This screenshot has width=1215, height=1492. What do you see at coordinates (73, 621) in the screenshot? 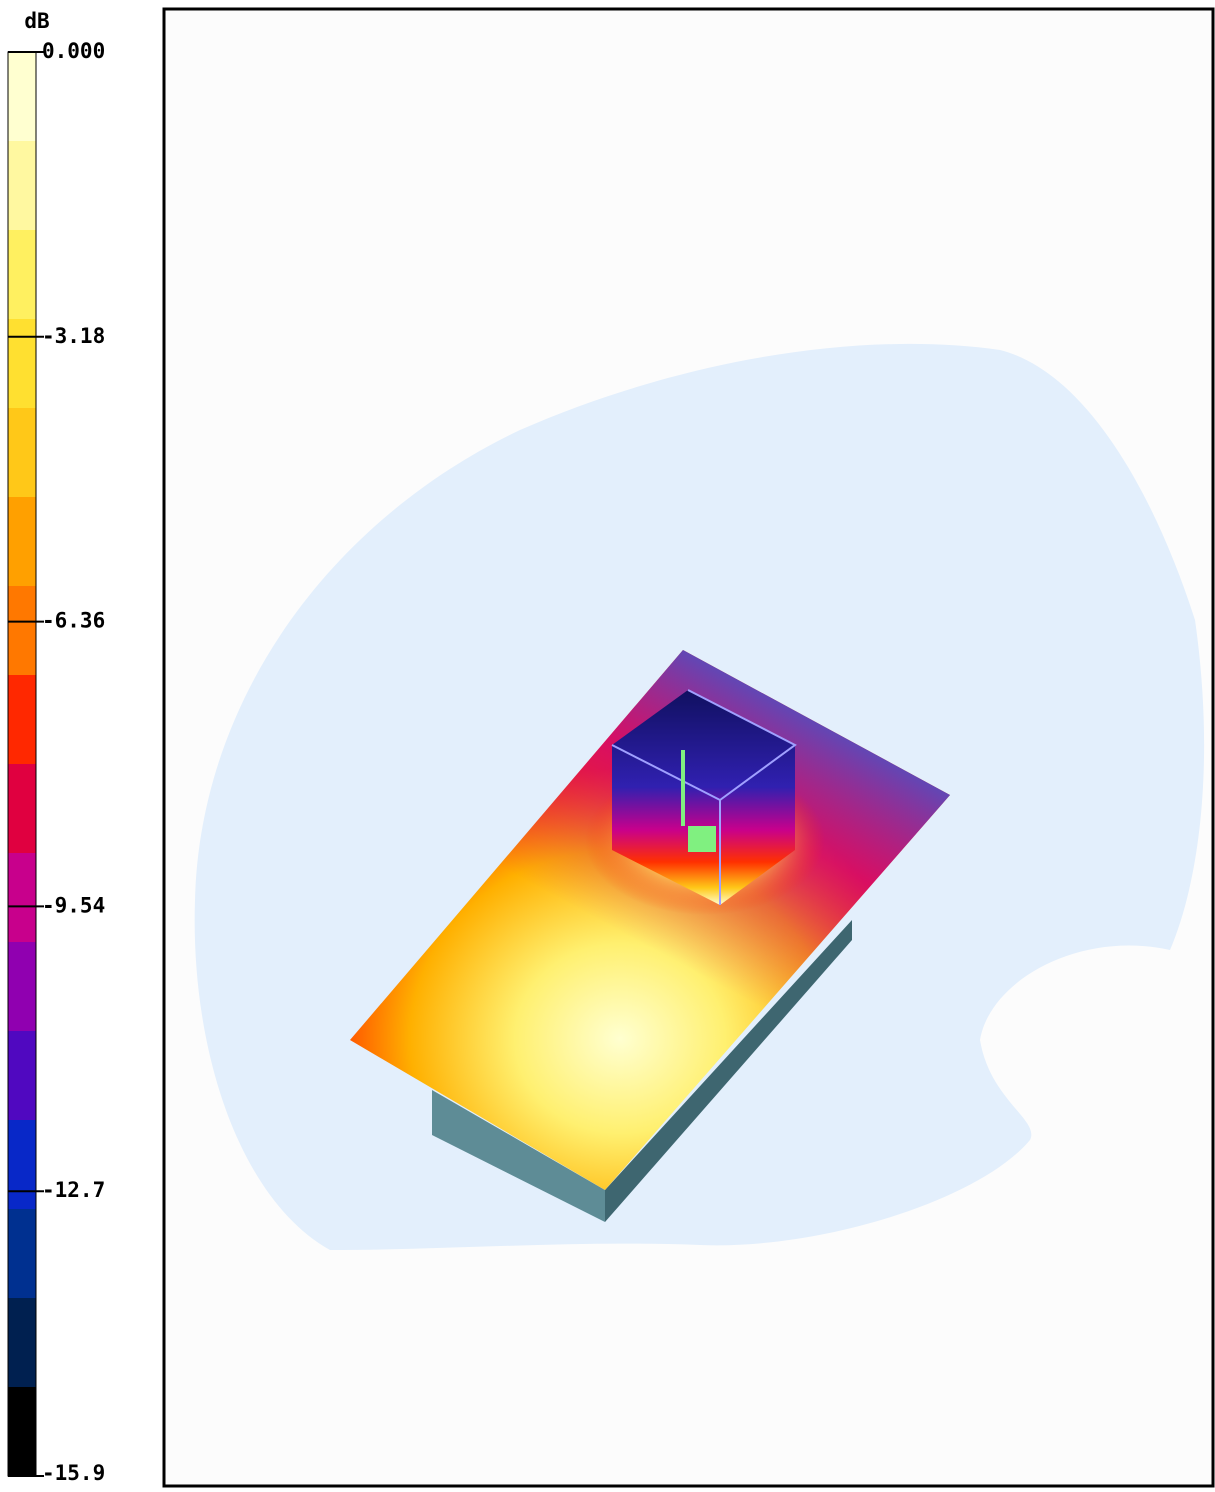
I see `colorbar-label: -6.36` at bounding box center [73, 621].